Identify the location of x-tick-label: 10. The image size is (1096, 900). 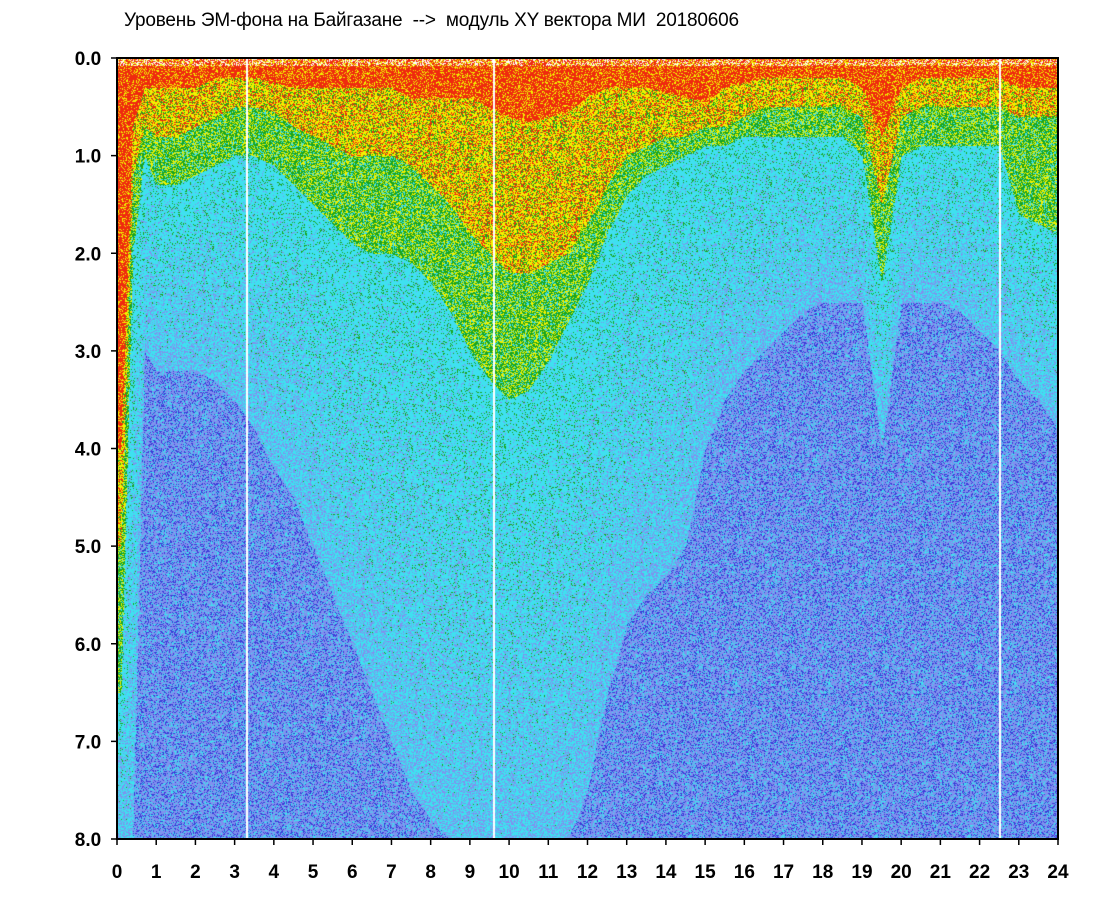
(509, 872).